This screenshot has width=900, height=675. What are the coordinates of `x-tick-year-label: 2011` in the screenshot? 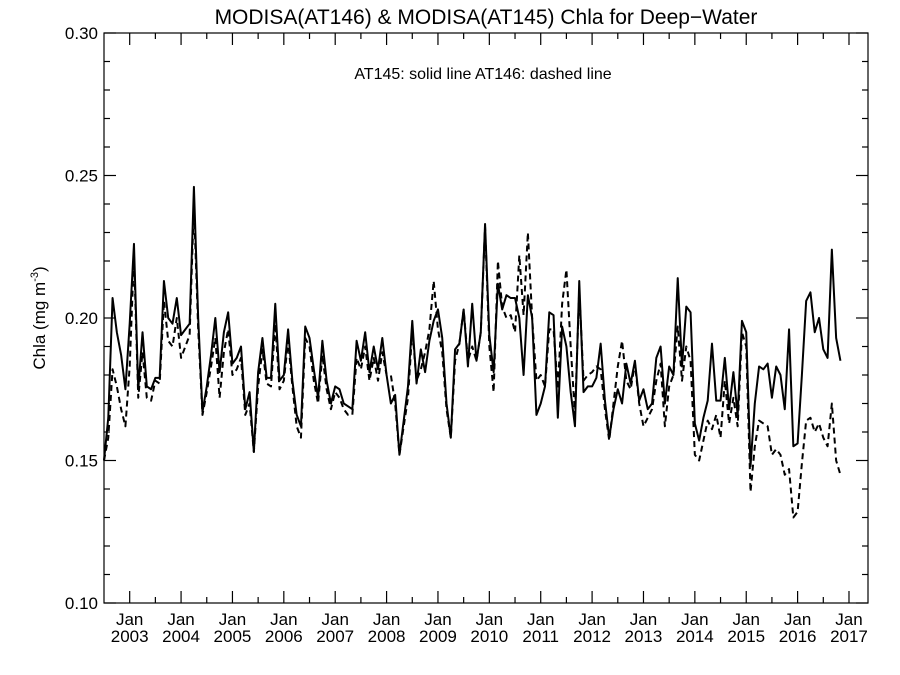 It's located at (540, 636).